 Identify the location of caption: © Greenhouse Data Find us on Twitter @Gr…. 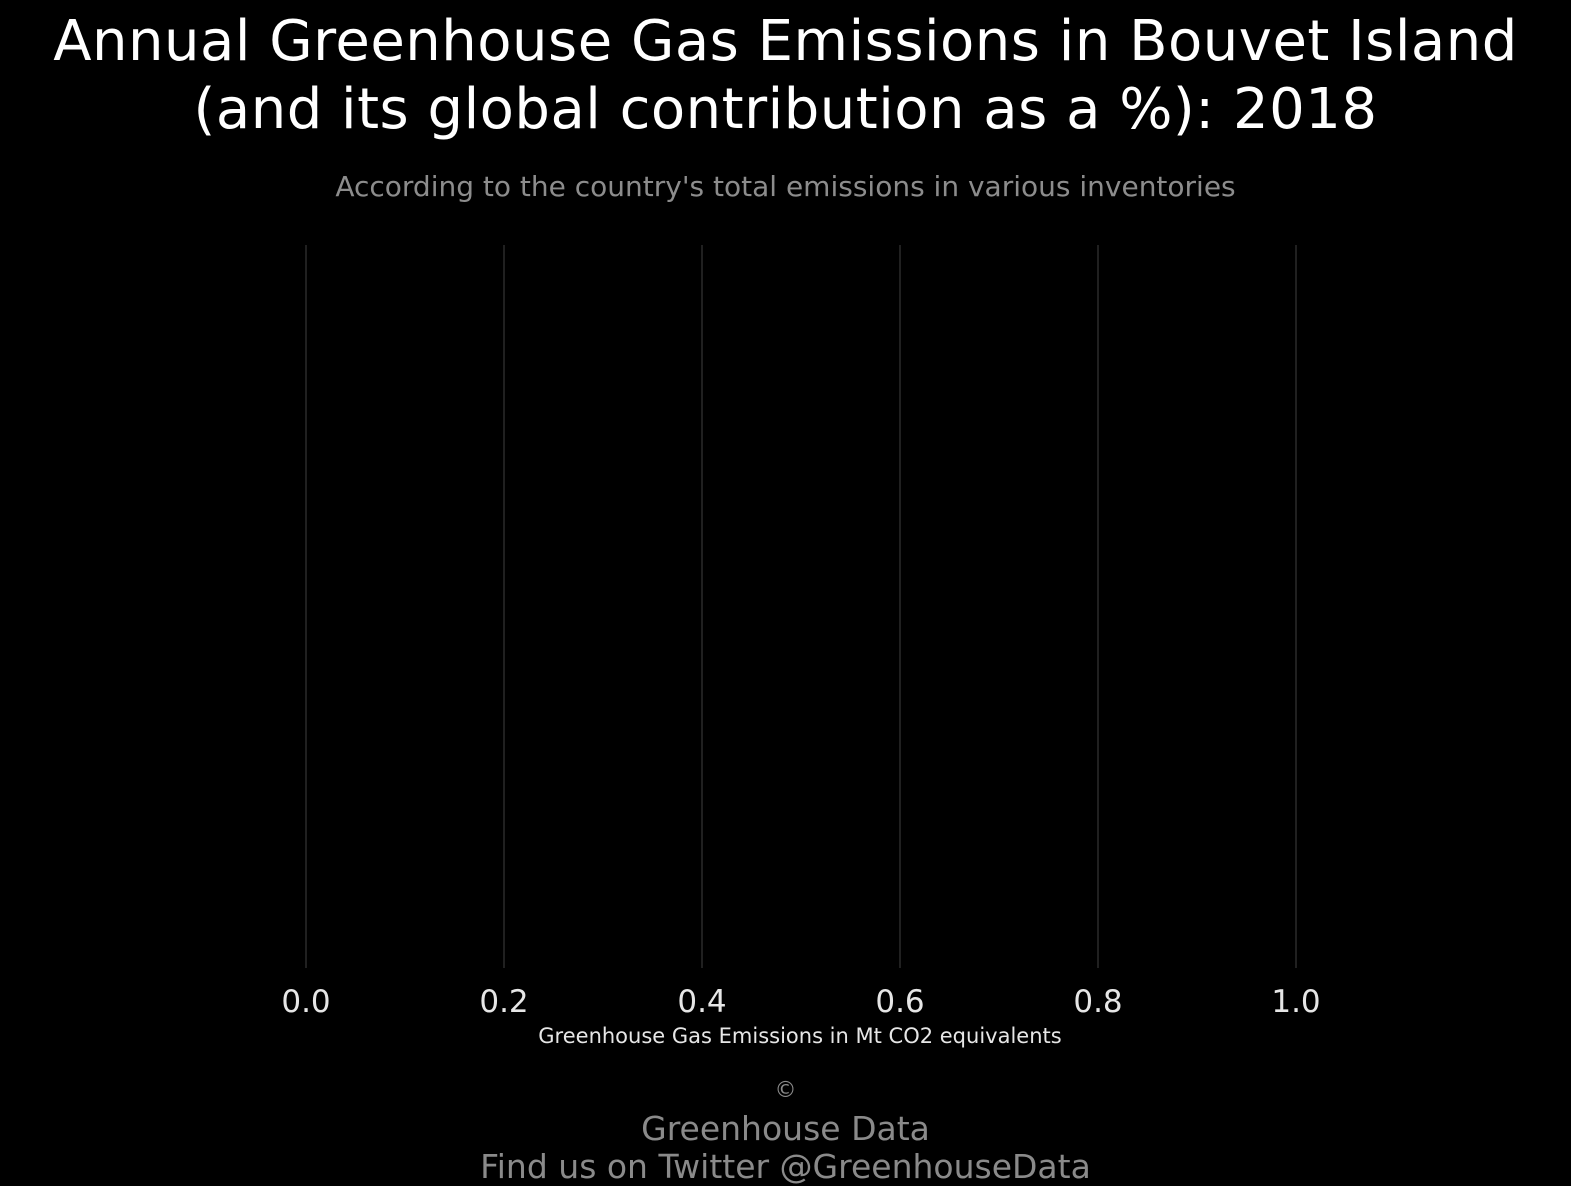
(785, 1129).